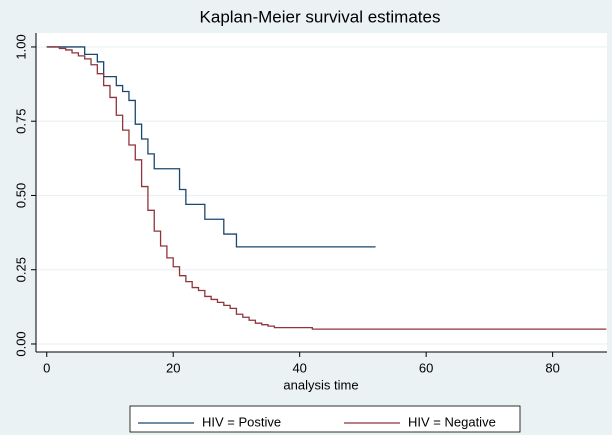 This screenshot has width=612, height=435. I want to click on y-tick-label: 0.50, so click(20, 195).